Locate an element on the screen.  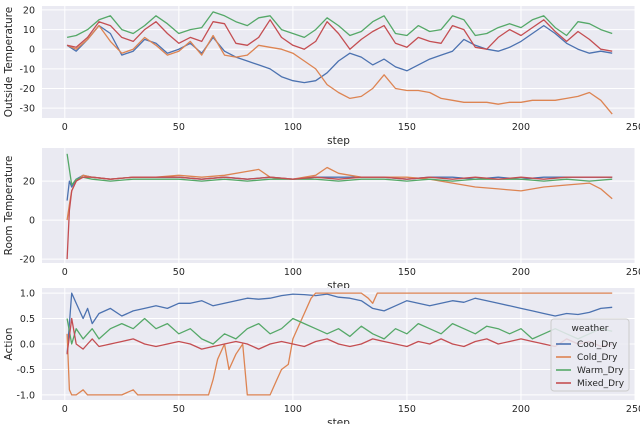
y-tick-label: -30 is located at coordinates (27, 109).